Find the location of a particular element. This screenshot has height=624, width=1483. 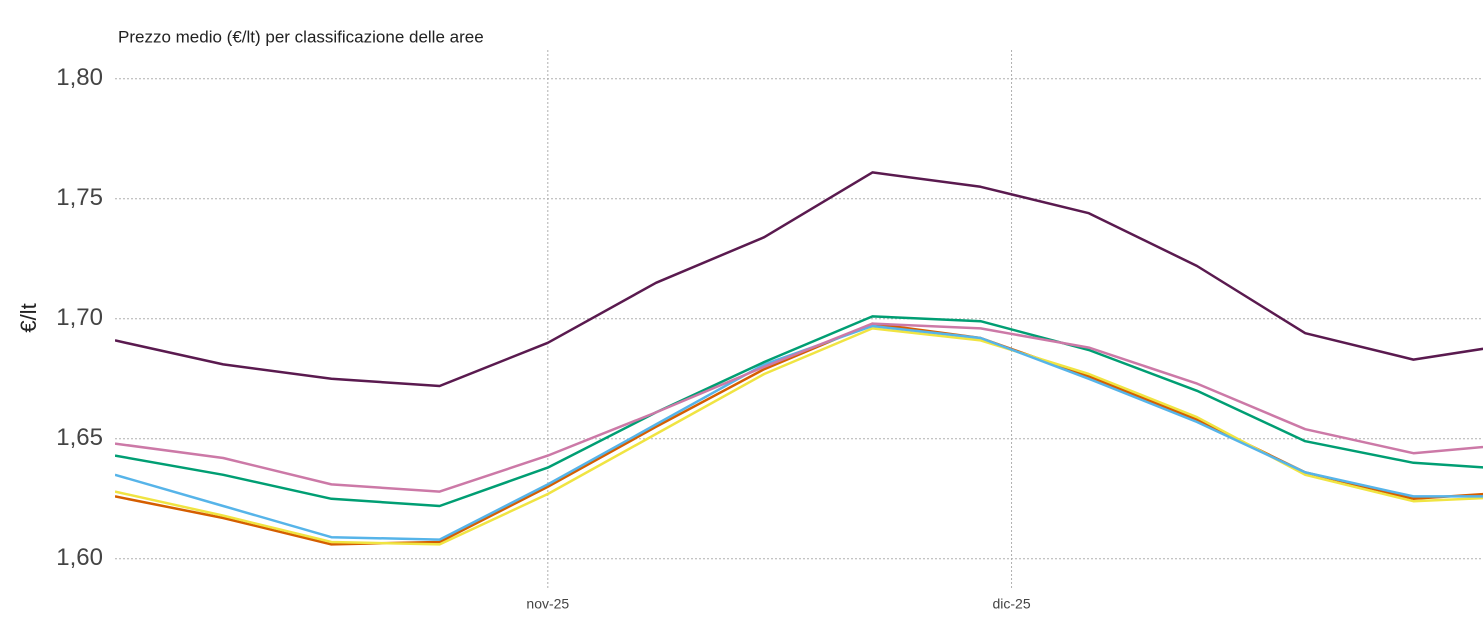

x-tick-label: nov-25 is located at coordinates (547, 604).